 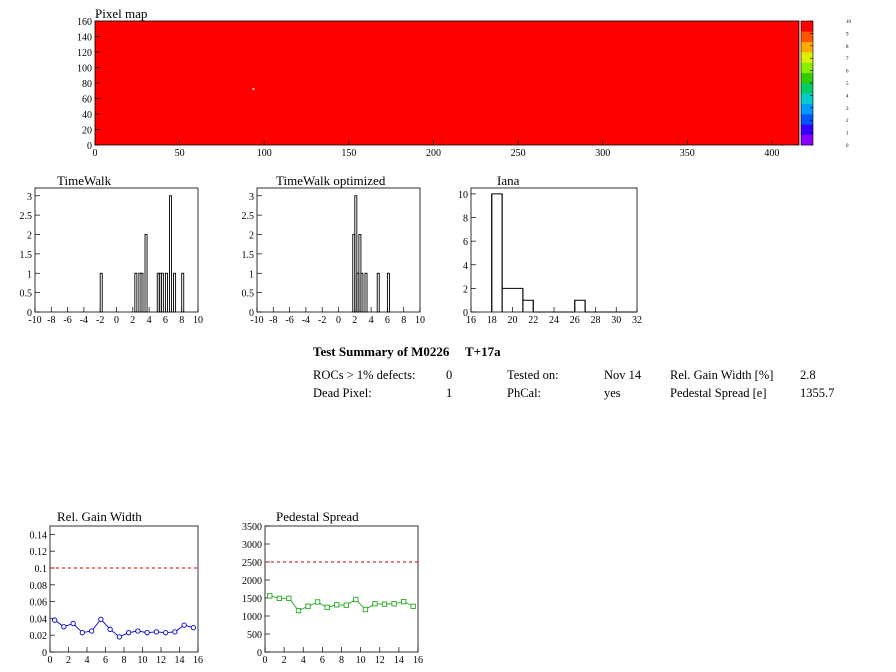 I want to click on x-tick-label: -6, so click(x=67, y=320).